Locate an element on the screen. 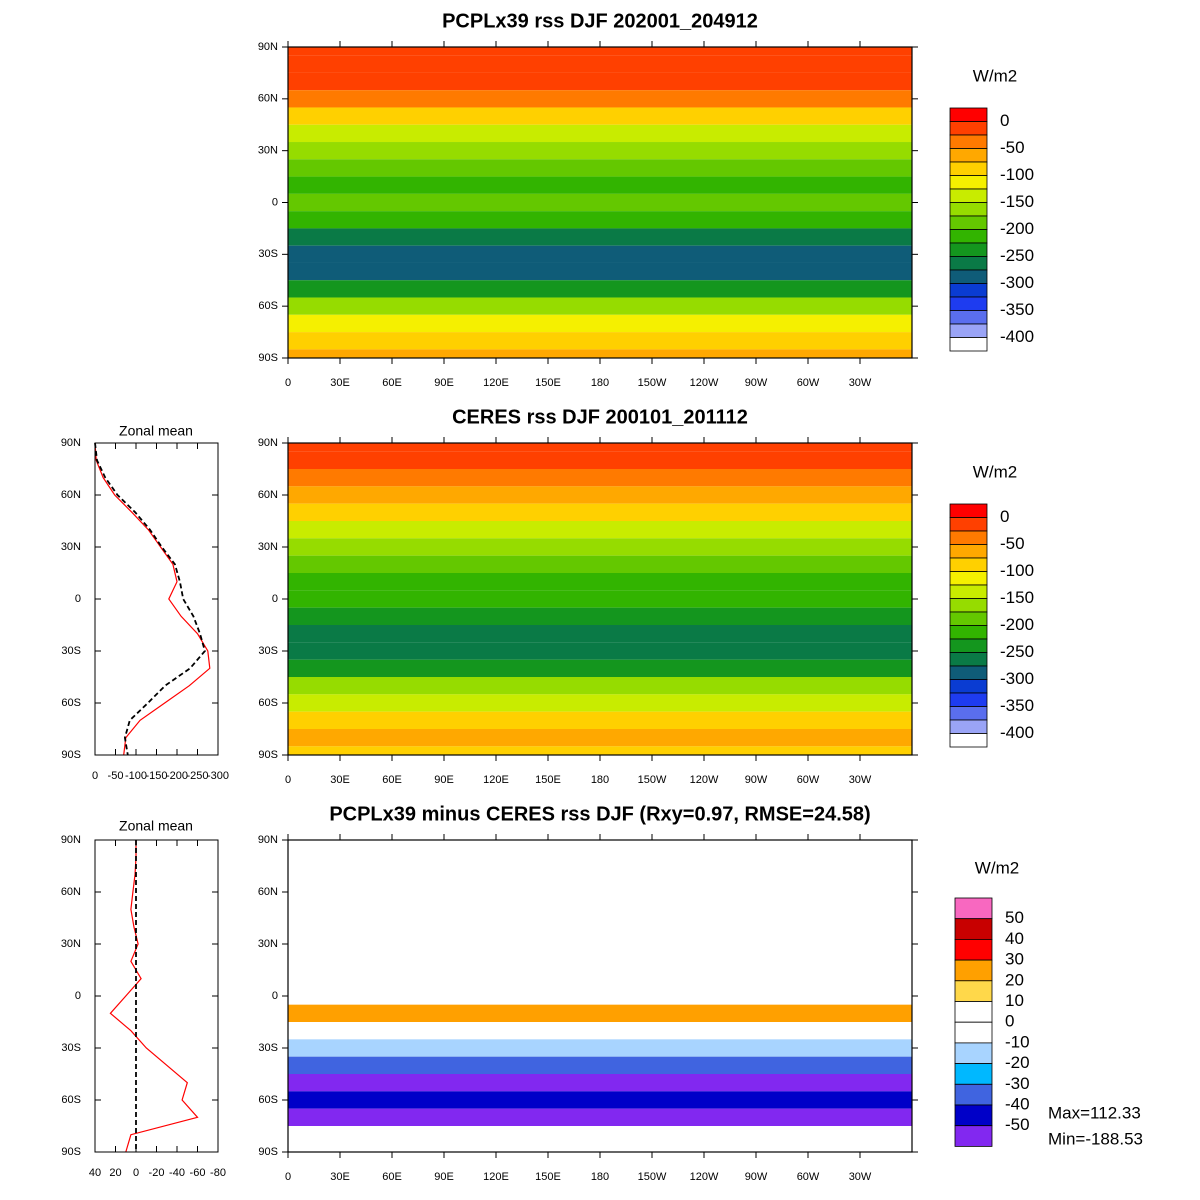 This screenshot has height=1200, width=1200. x-tick-label: 0 is located at coordinates (288, 780).